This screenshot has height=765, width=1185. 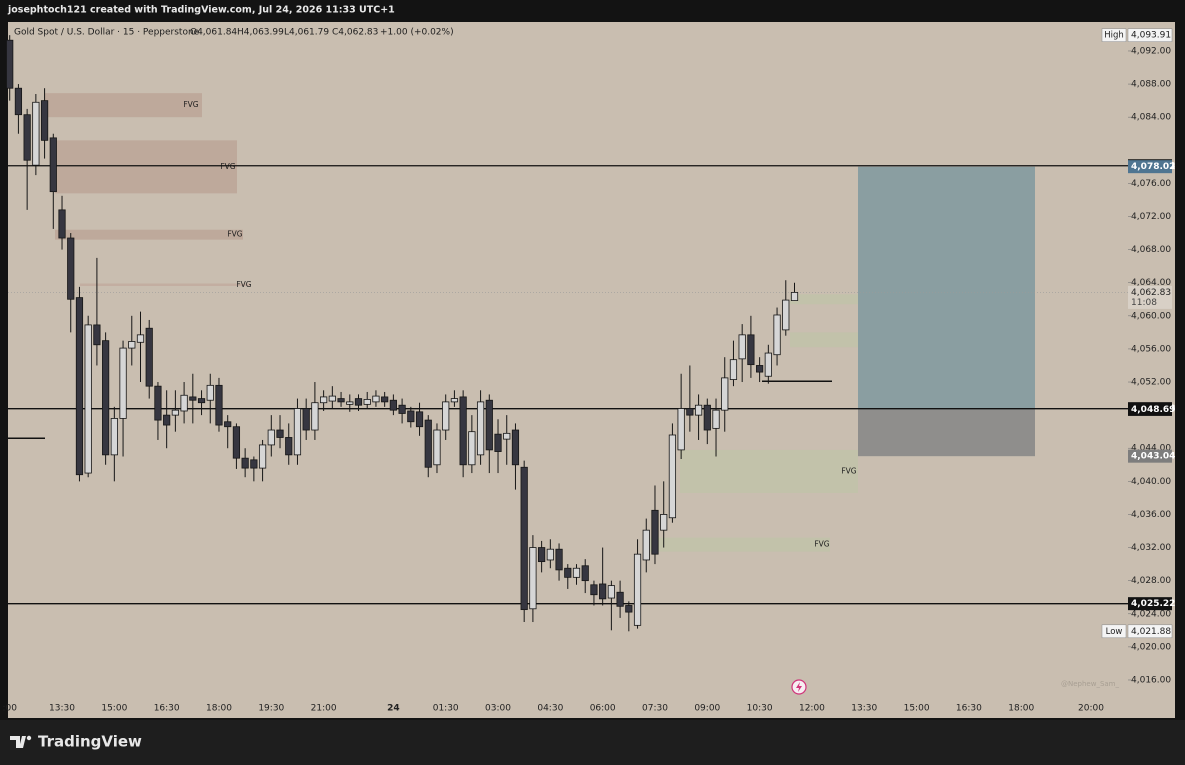 What do you see at coordinates (707, 709) in the screenshot?
I see `x-tick-label: 09:00` at bounding box center [707, 709].